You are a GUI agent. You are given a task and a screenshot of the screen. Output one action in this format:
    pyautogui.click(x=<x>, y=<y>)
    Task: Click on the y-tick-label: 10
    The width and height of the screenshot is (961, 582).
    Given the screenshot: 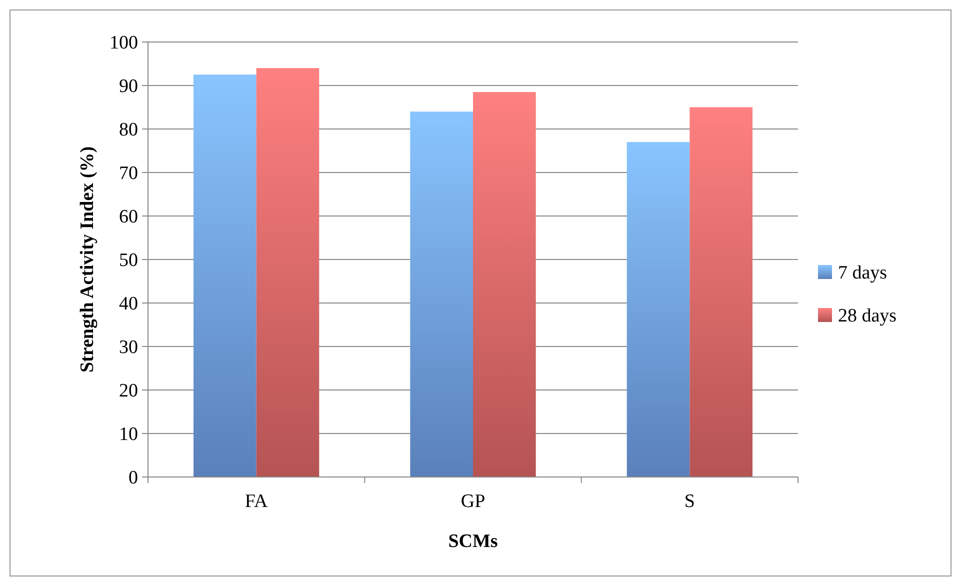 What is the action you would take?
    pyautogui.click(x=128, y=435)
    